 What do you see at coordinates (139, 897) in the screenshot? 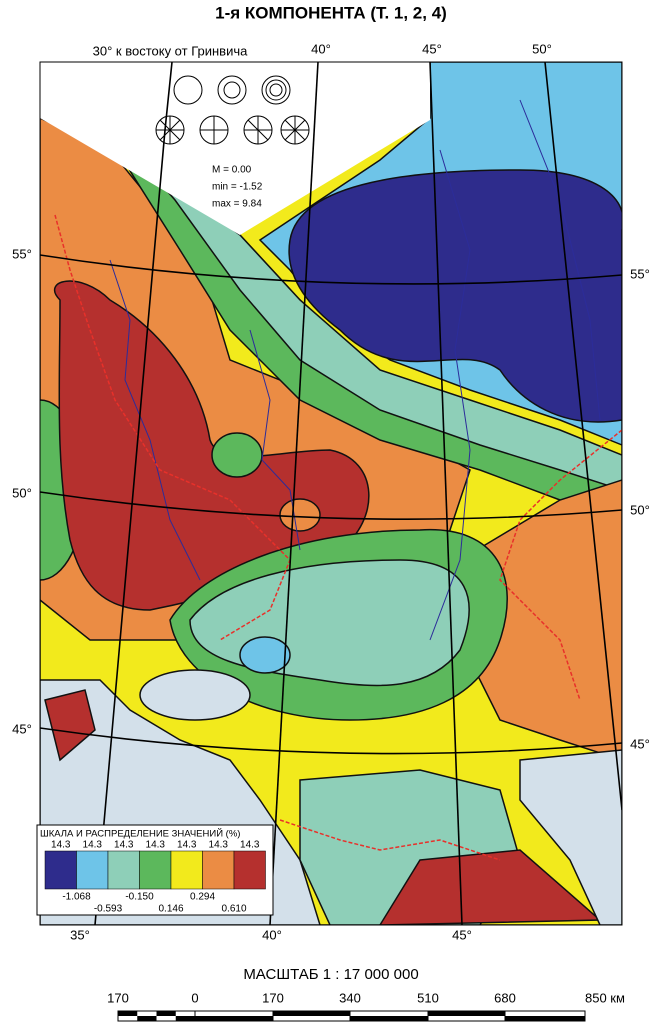
I see `legend-break: -0.150` at bounding box center [139, 897].